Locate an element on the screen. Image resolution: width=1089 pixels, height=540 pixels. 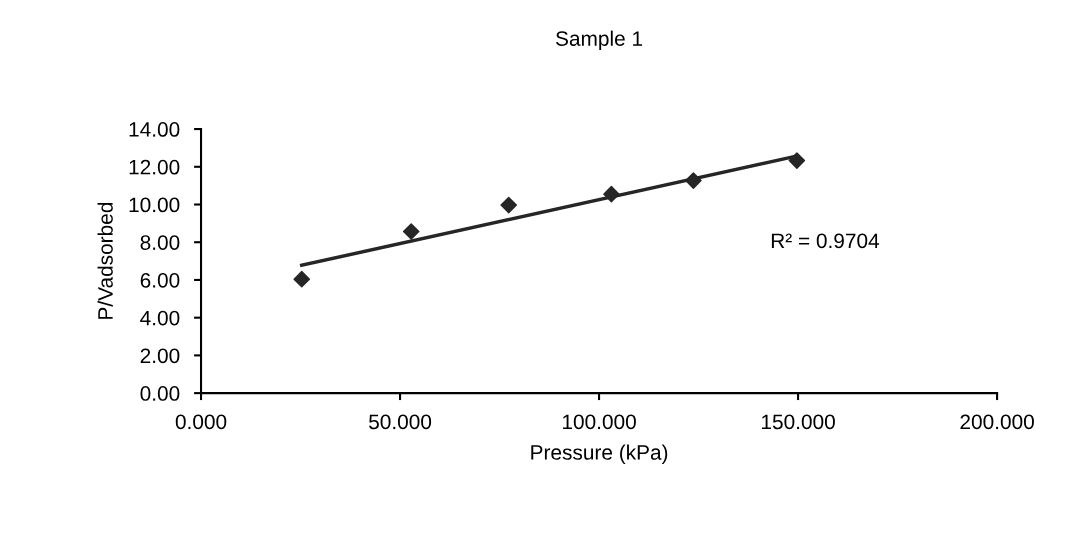
y-tick-label: 6.00 is located at coordinates (160, 280).